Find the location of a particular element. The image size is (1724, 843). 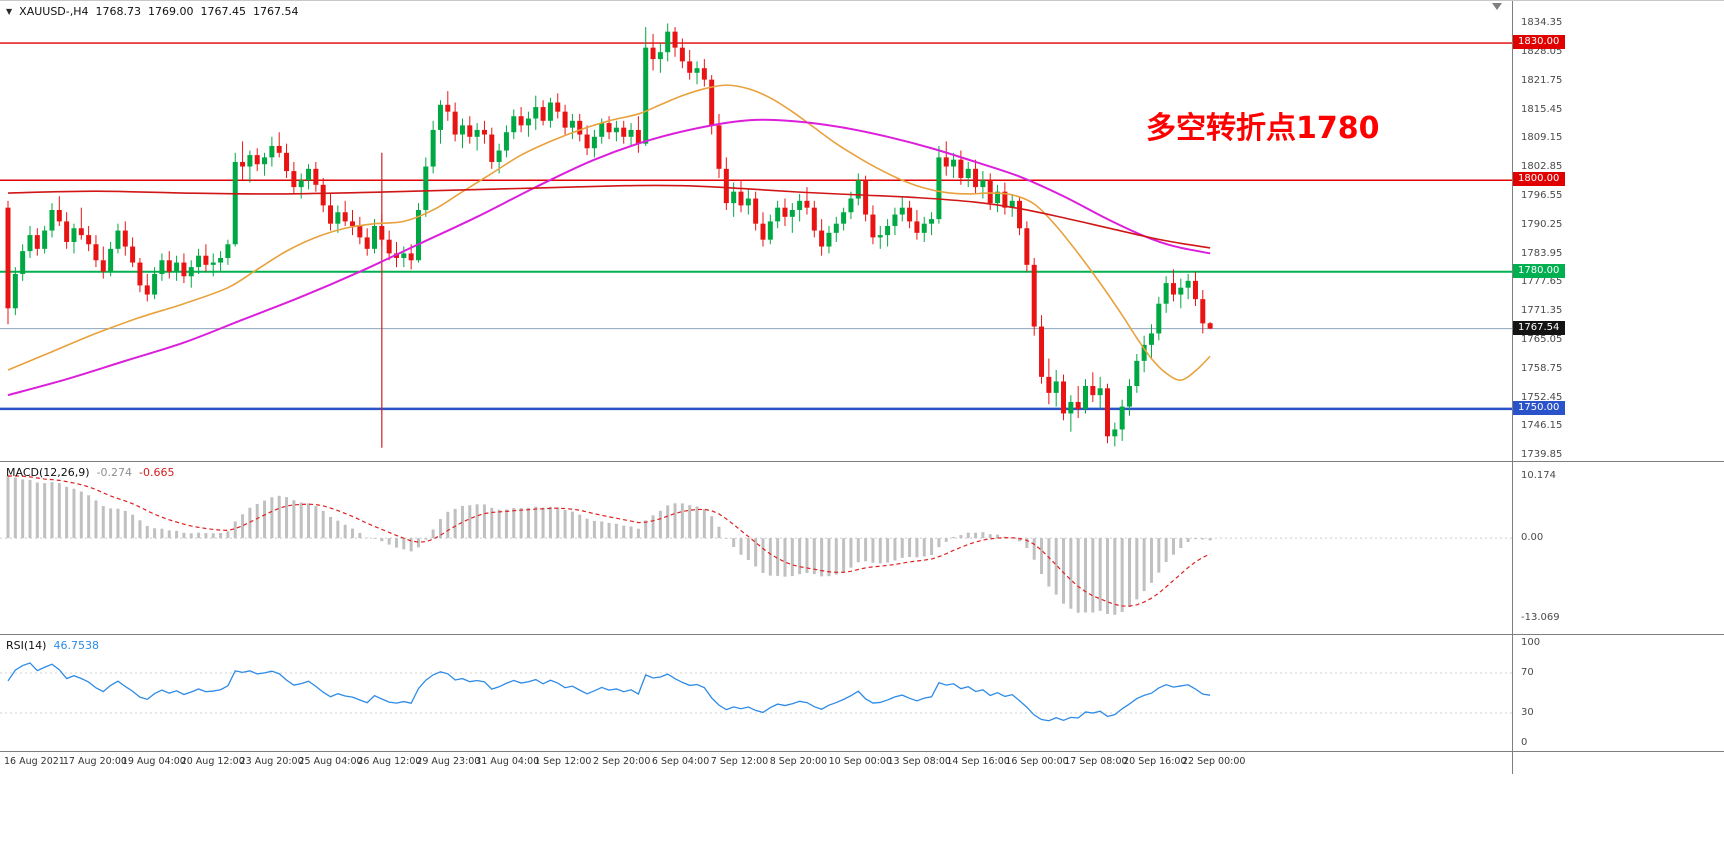

price-axis-label: 1758.75 is located at coordinates (1542, 368).